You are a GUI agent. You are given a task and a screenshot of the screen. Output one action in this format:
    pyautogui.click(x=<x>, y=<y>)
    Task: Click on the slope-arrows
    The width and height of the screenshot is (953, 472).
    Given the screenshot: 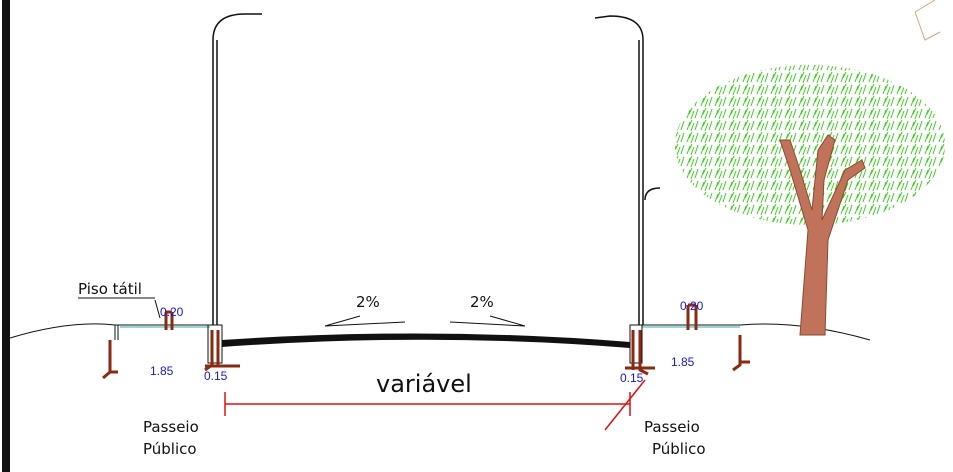 What is the action you would take?
    pyautogui.click(x=425, y=321)
    